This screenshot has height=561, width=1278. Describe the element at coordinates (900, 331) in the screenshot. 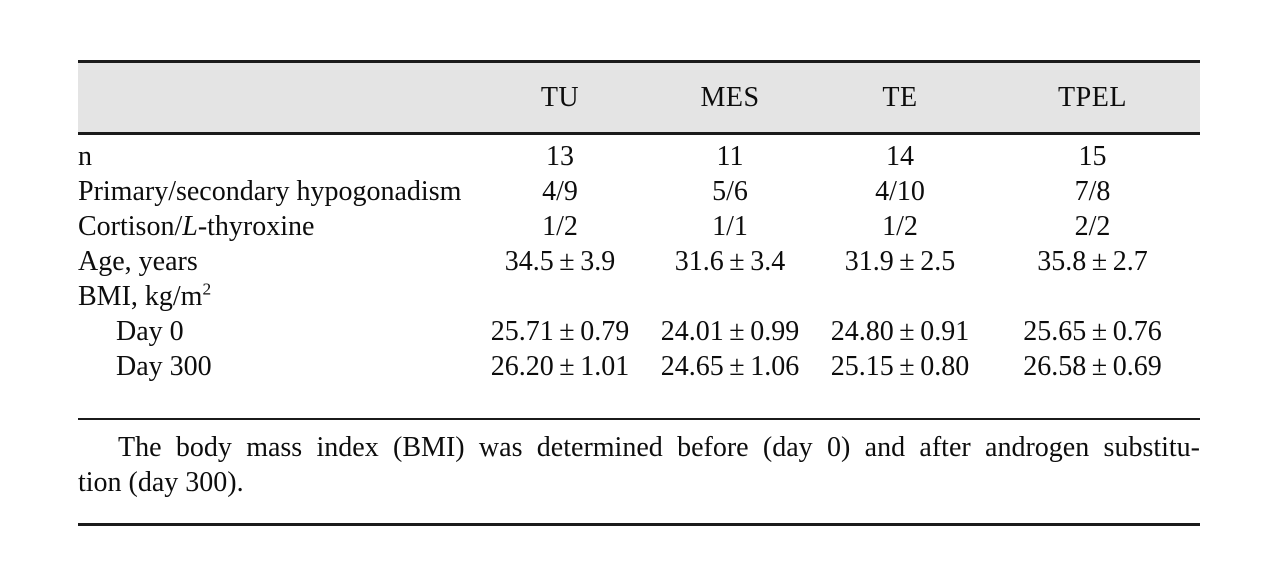

I see `cell: 24.80 ± 0.91` at that location.